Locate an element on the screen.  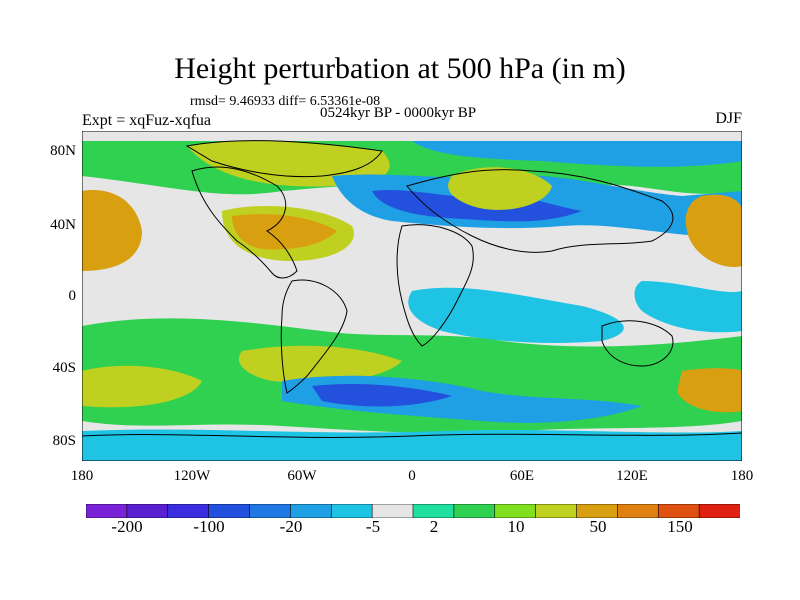
lon-tick-0: 0 is located at coordinates (412, 476).